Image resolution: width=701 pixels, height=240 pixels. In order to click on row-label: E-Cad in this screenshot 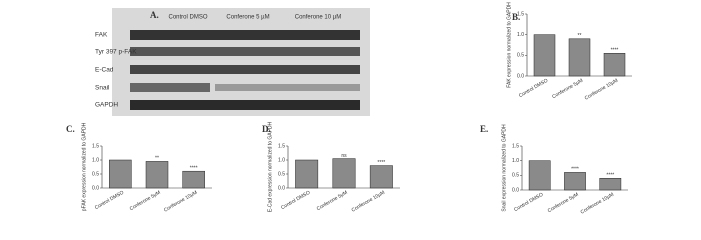, I will do `click(104, 70)`.